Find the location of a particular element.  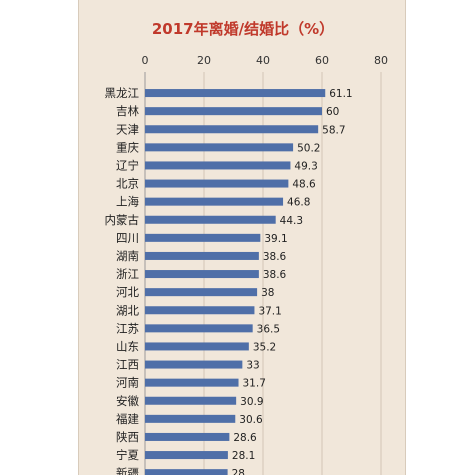

data-label: 50.2 is located at coordinates (308, 148).